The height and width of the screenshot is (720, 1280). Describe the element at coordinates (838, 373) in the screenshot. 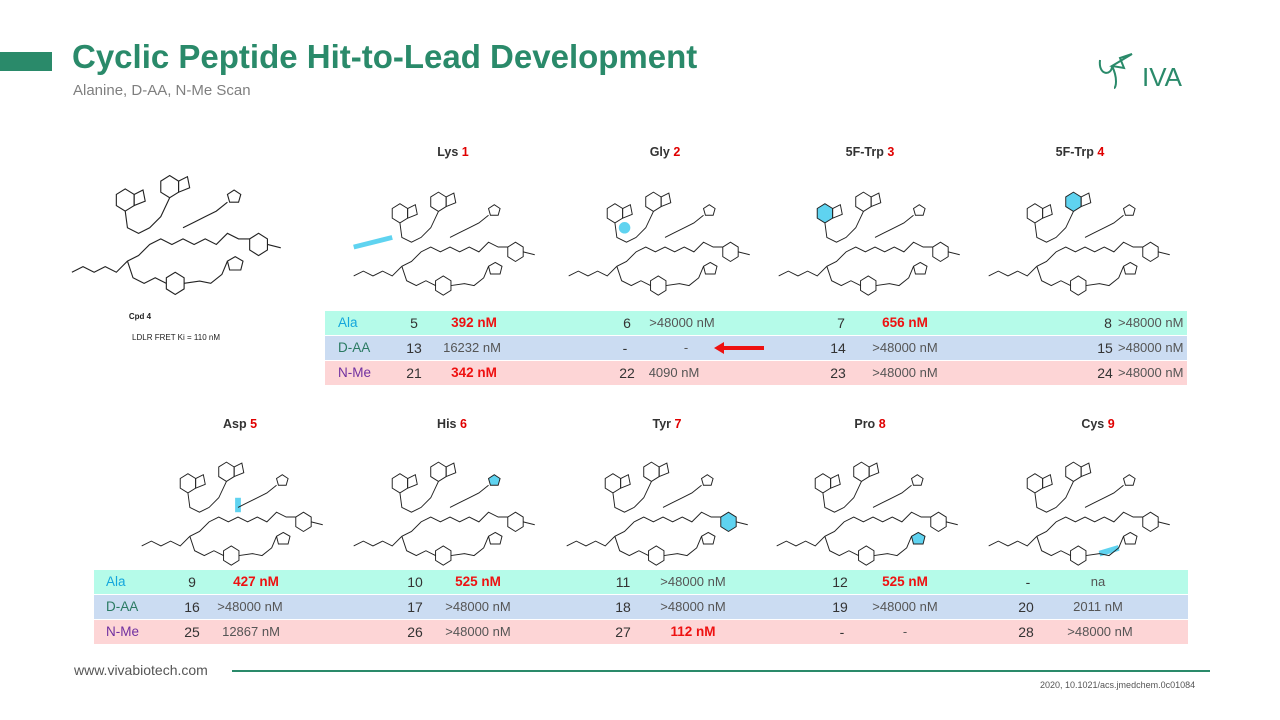

I see `compound-number: 23` at that location.